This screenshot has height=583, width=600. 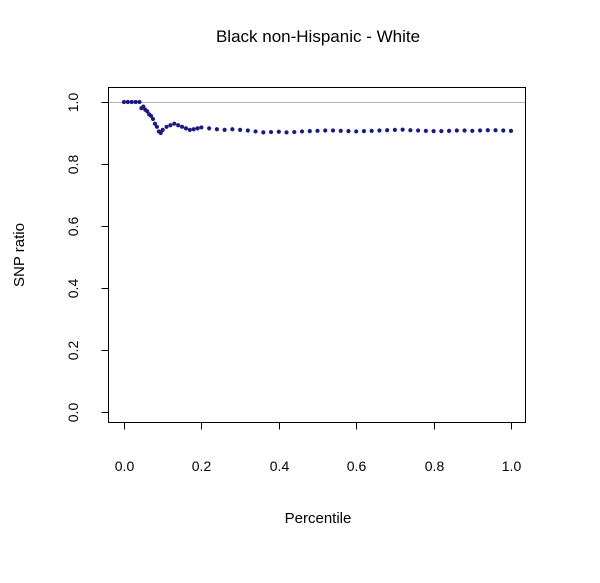 What do you see at coordinates (357, 466) in the screenshot?
I see `x-tick-label: 0.6` at bounding box center [357, 466].